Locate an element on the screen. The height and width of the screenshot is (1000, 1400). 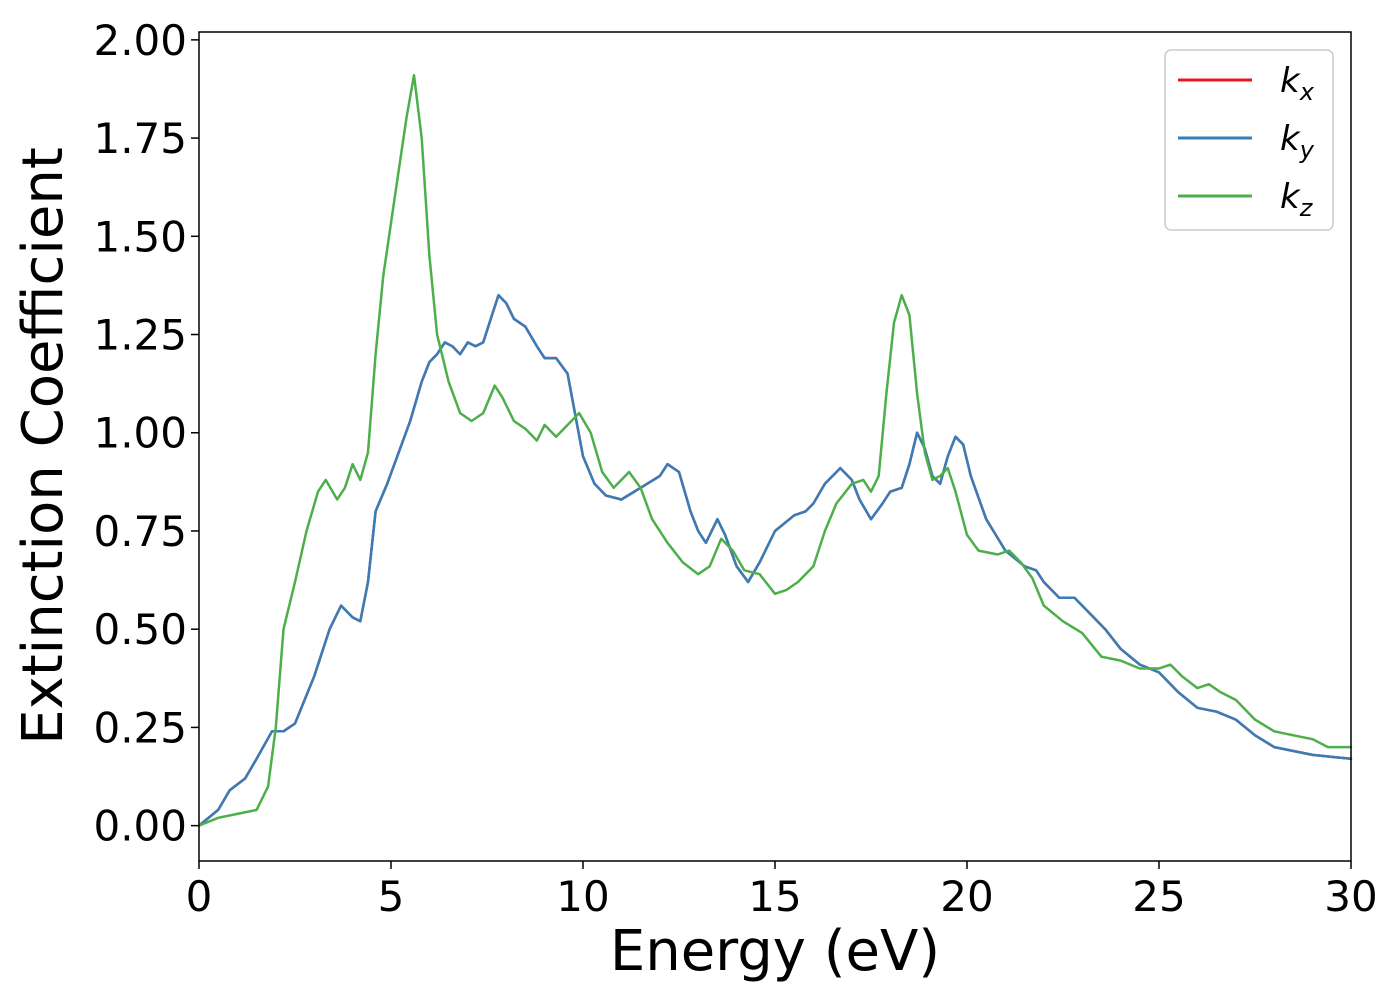
y-tick-label: 0.25 is located at coordinates (140, 727).